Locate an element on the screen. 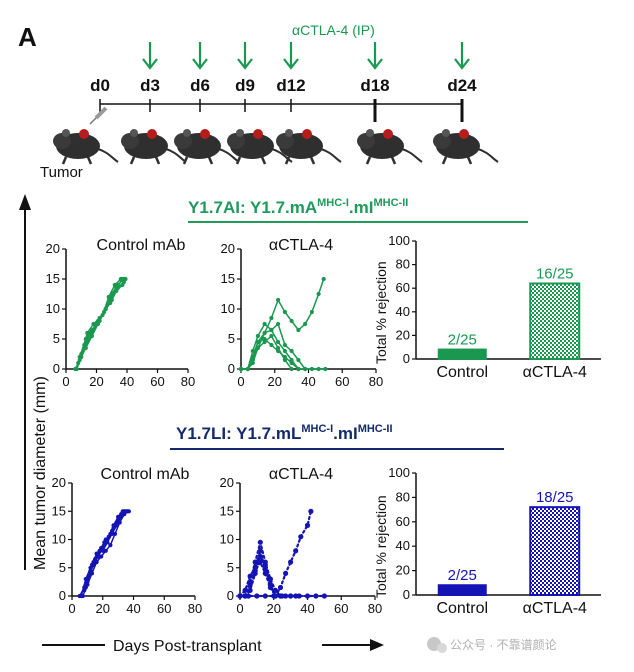  watermark: 公众号 · 不靠谱颜论 is located at coordinates (492, 645).